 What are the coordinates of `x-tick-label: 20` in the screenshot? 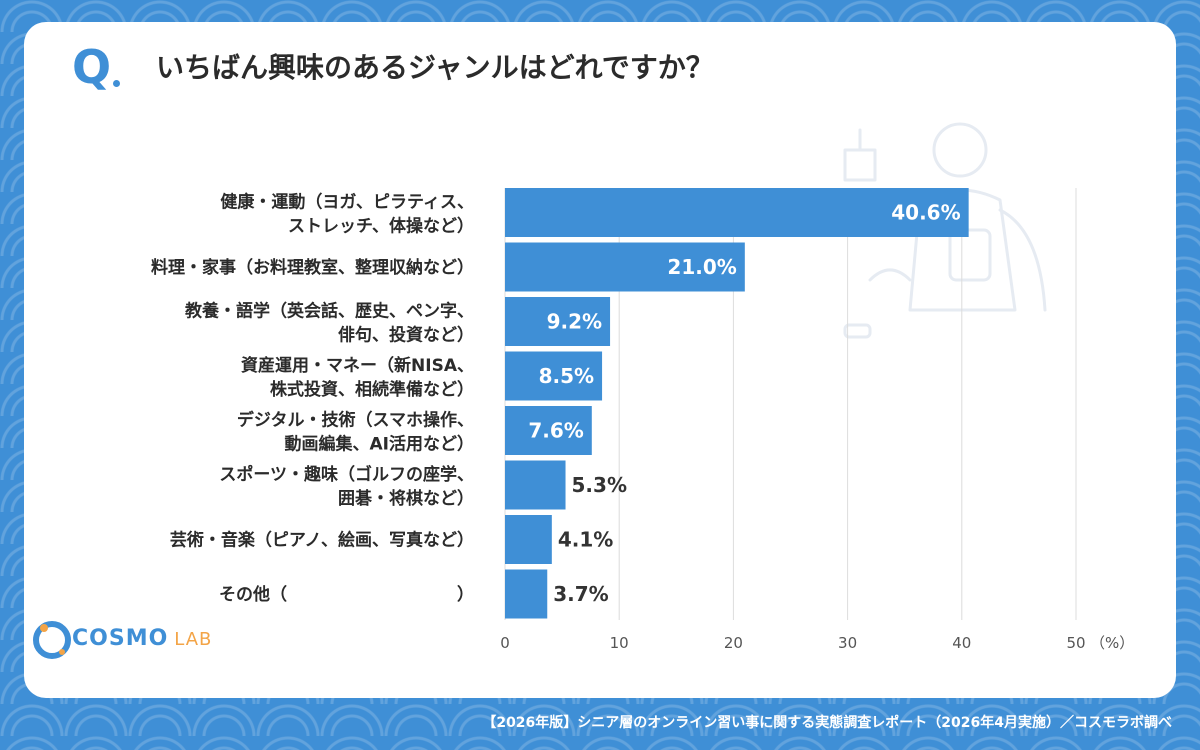 It's located at (733, 643).